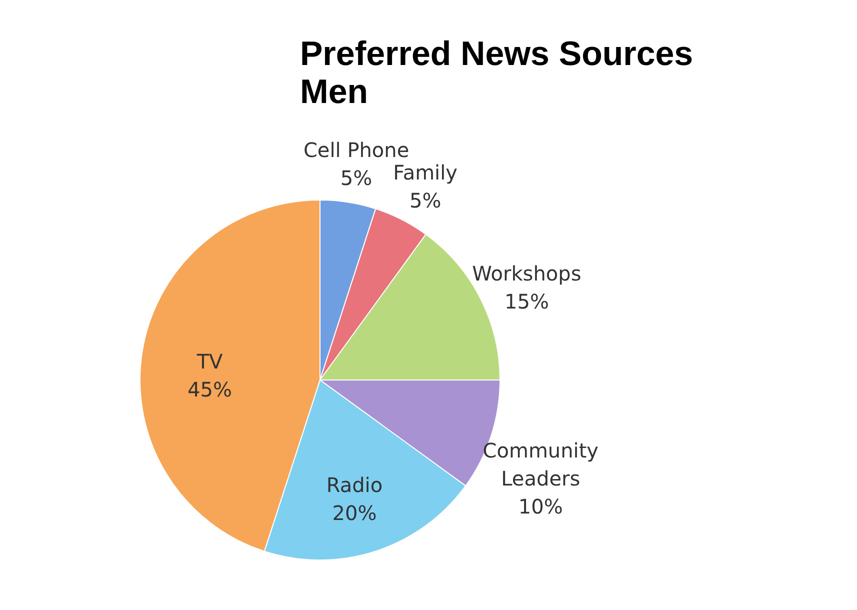 The width and height of the screenshot is (857, 610). What do you see at coordinates (527, 274) in the screenshot?
I see `slice-label: Workshops` at bounding box center [527, 274].